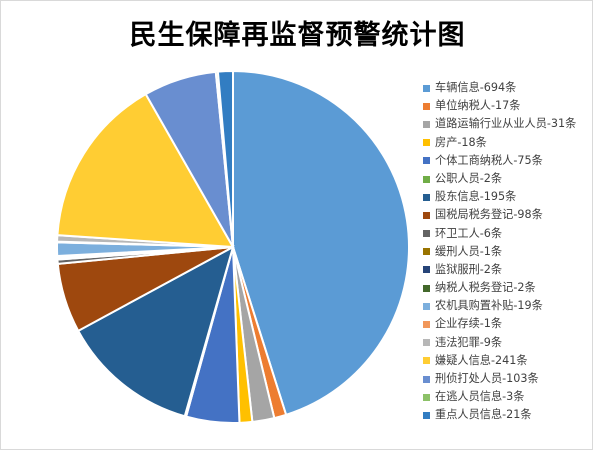 The height and width of the screenshot is (451, 593). I want to click on legend-item: 农机具购置补贴-19条, so click(499, 306).